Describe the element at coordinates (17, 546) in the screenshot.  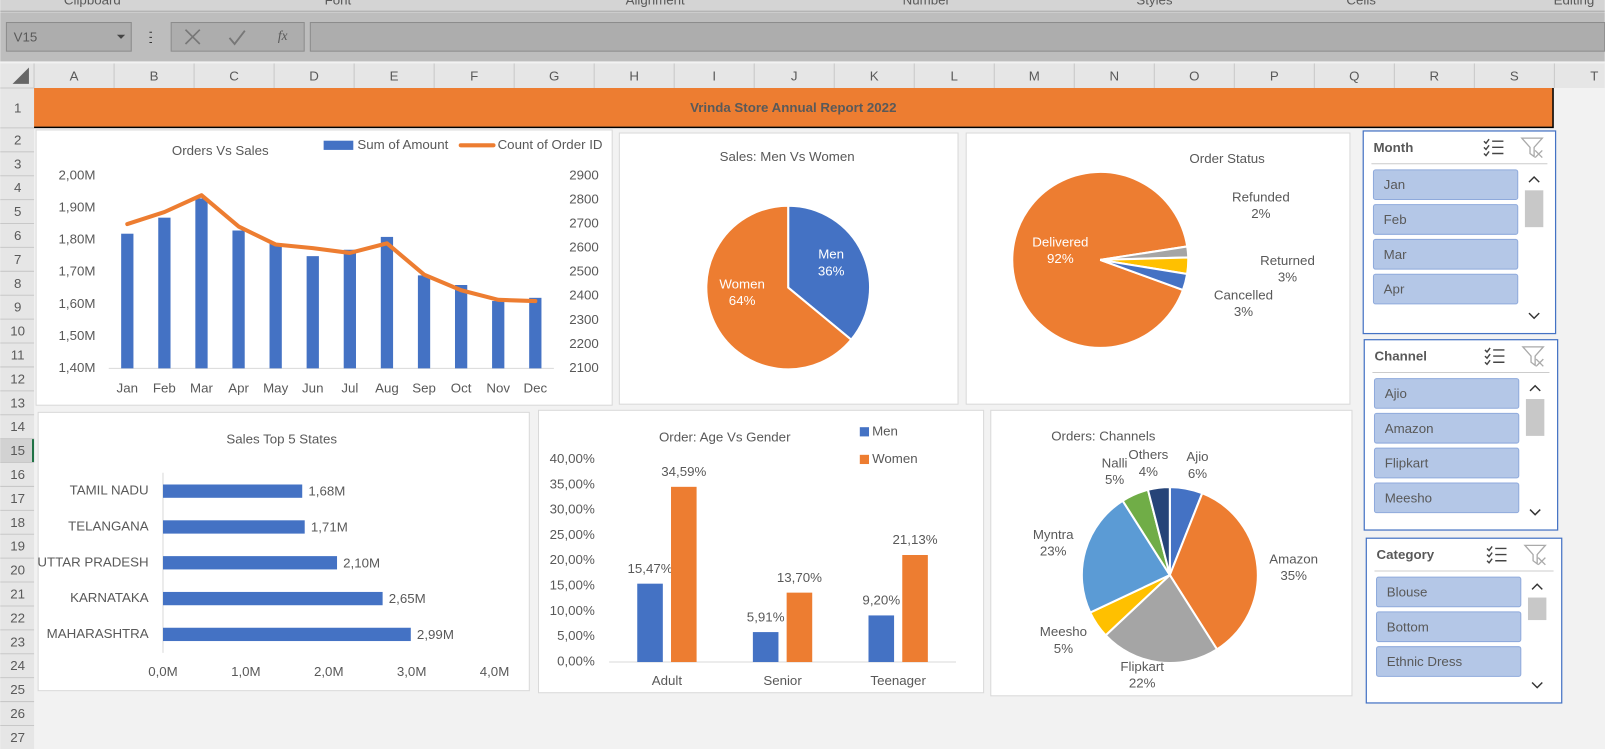
I see `row-header: 19` at that location.